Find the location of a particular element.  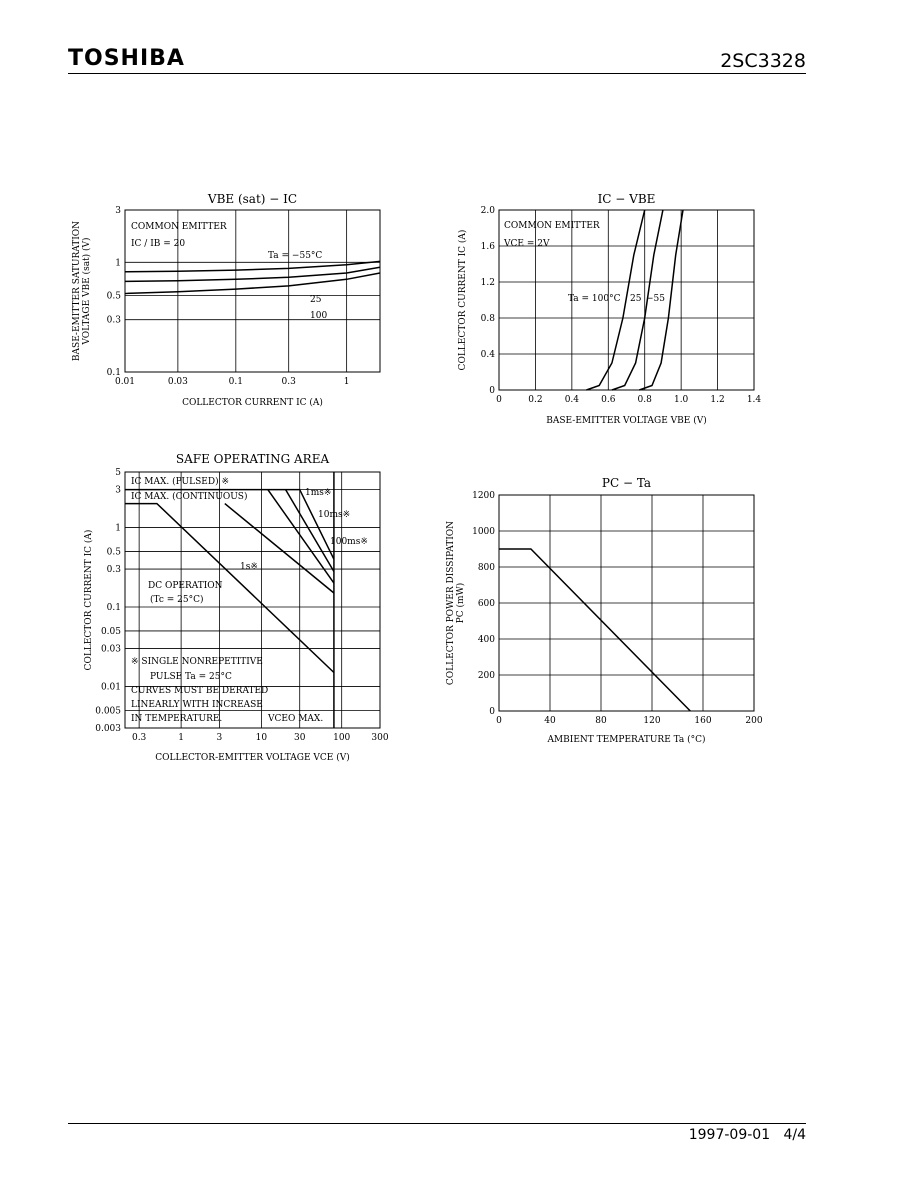

y-axis-label: COLLECTOR POWER DISSIPATION is located at coordinates (451, 603).